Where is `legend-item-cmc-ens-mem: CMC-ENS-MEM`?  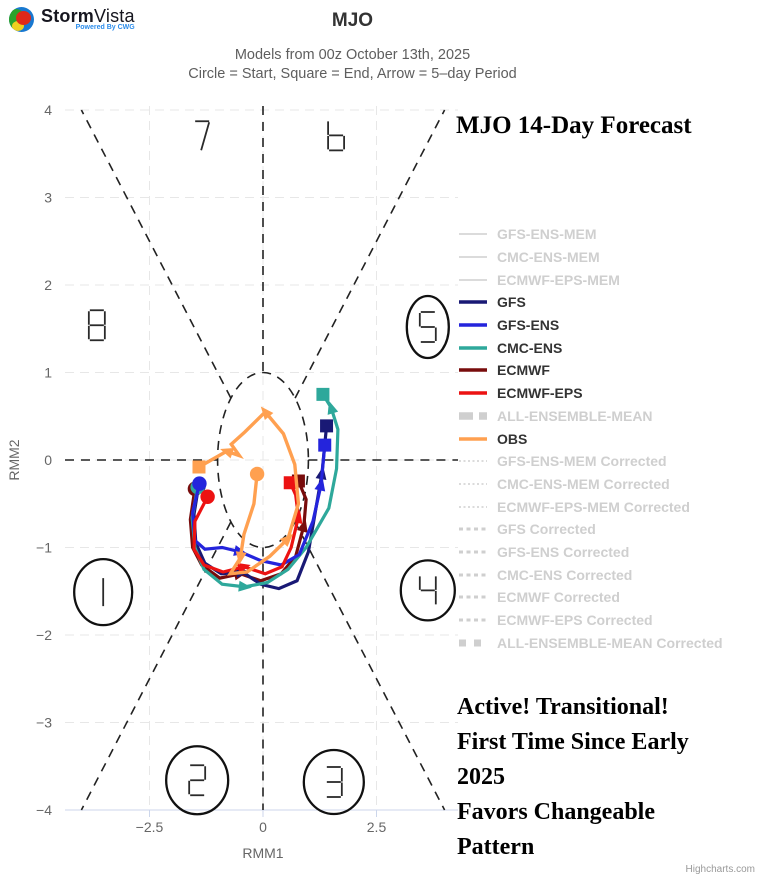 legend-item-cmc-ens-mem: CMC-ENS-MEM is located at coordinates (590, 257).